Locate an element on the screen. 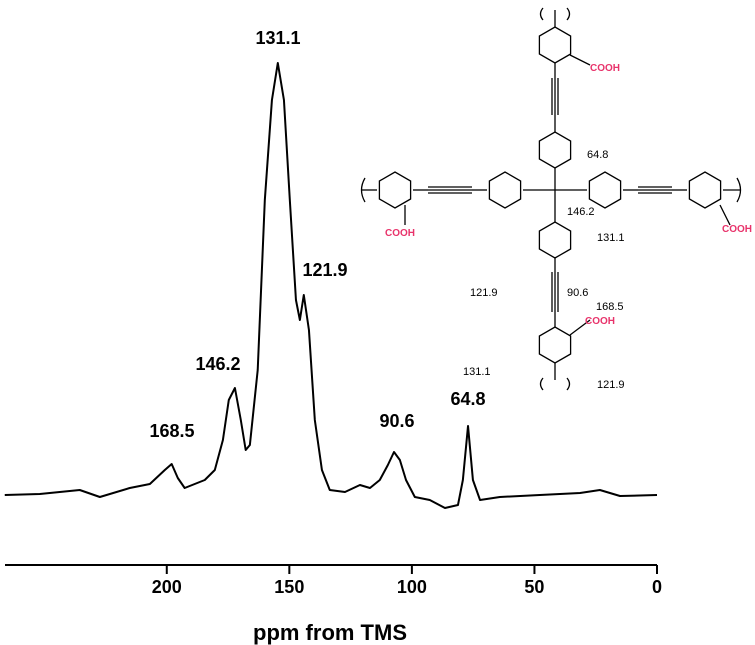 Image resolution: width=755 pixels, height=645 pixels. shift-label: 64.8 is located at coordinates (597, 155).